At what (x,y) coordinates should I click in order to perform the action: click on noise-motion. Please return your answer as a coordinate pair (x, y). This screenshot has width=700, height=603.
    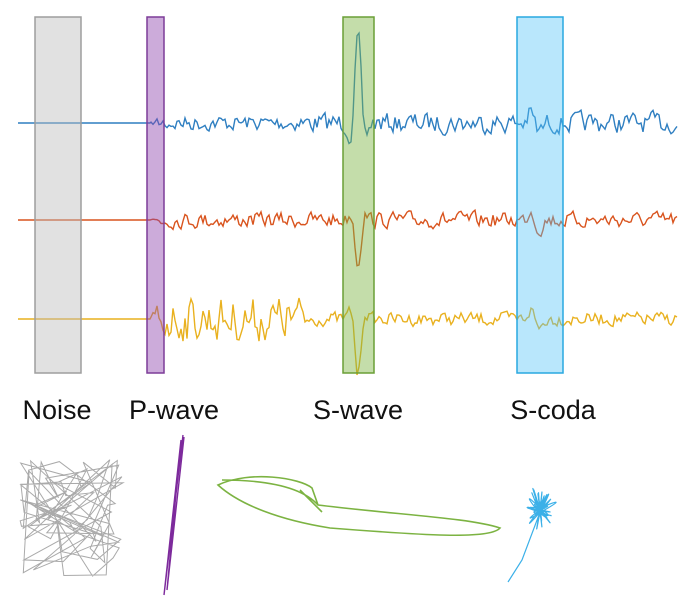
    Looking at the image, I should click on (72, 518).